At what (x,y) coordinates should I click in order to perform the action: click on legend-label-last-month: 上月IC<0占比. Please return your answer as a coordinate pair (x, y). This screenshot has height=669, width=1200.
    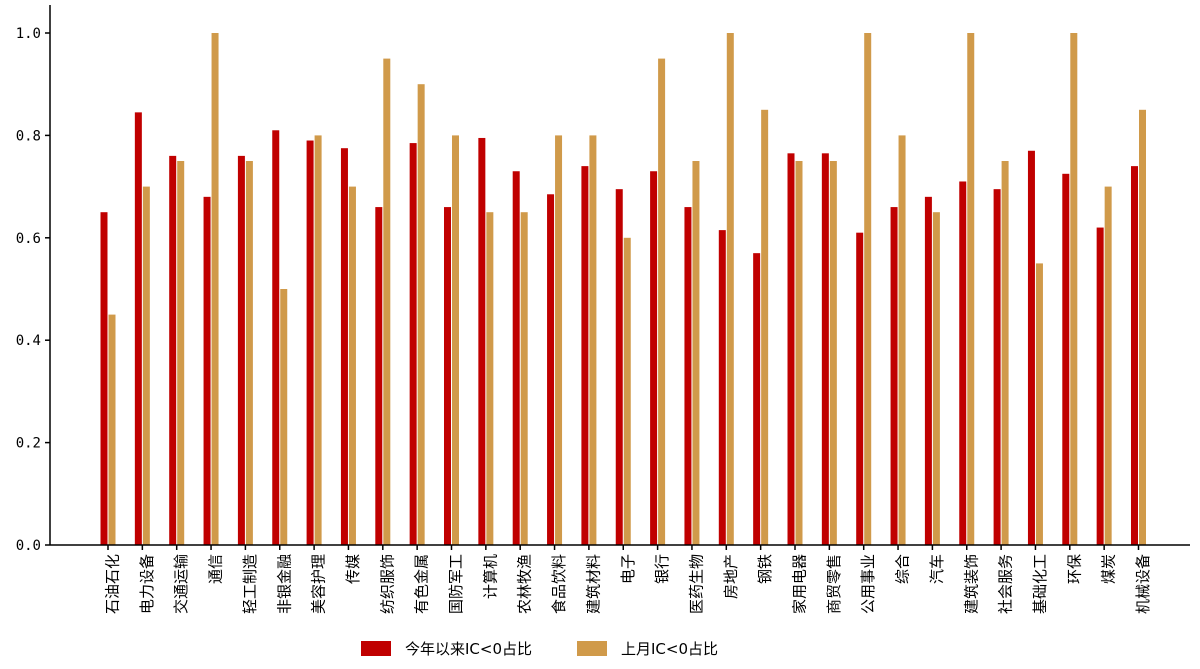
    Looking at the image, I should click on (669, 649).